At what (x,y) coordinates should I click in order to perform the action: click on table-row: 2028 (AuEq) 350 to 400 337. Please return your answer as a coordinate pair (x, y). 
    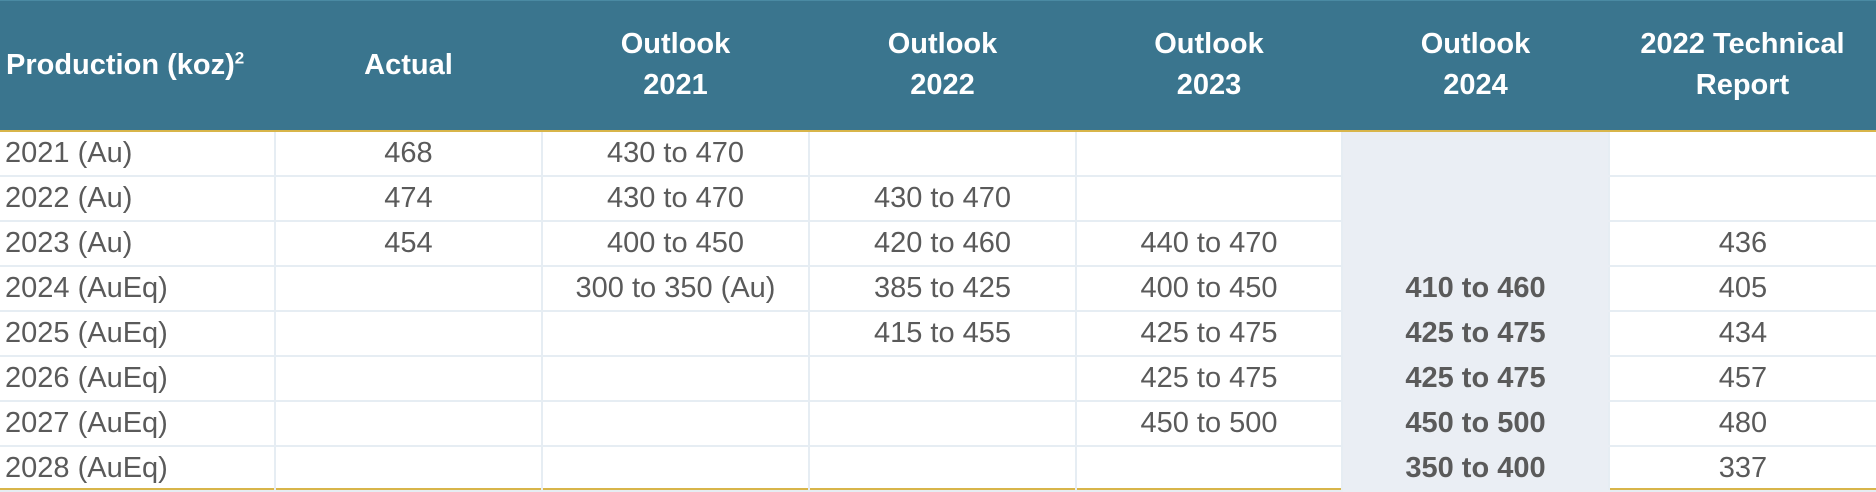
    Looking at the image, I should click on (938, 468).